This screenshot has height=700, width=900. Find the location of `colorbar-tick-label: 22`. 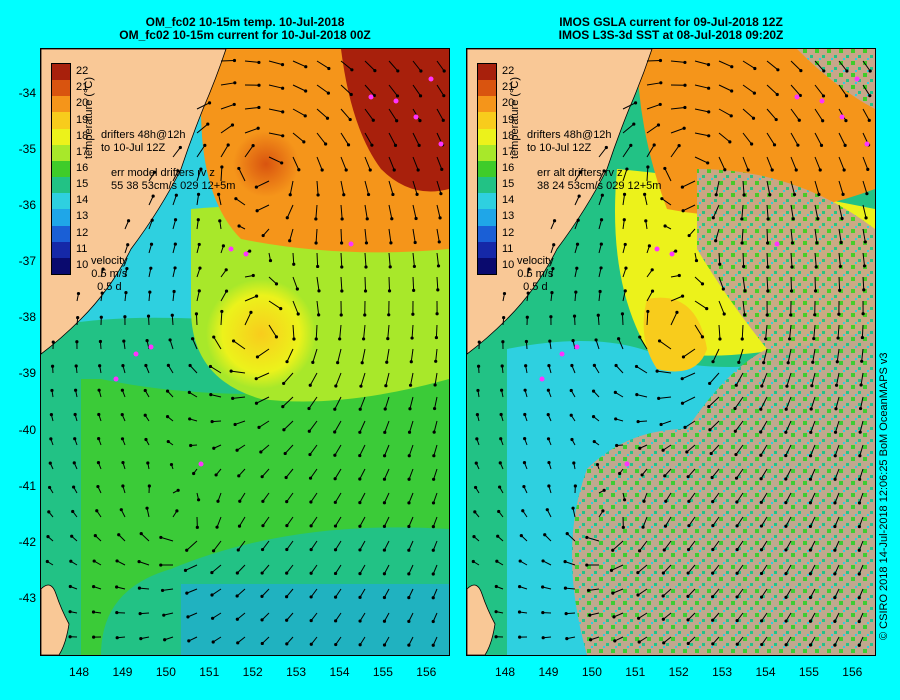

colorbar-tick-label: 22 is located at coordinates (508, 71).